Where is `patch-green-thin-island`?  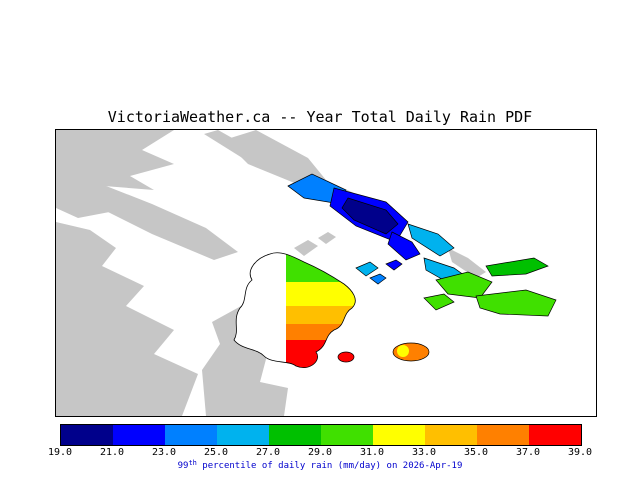
patch-green-thin-island is located at coordinates (517, 267).